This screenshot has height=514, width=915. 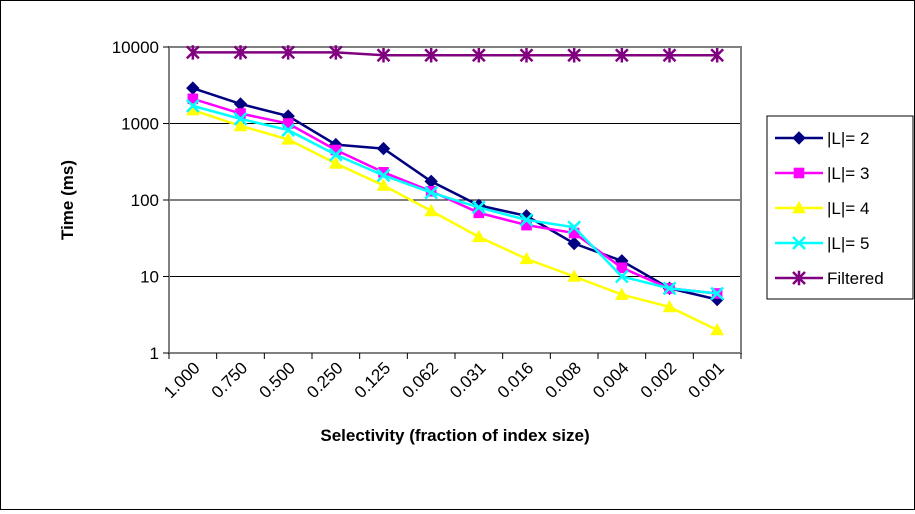 What do you see at coordinates (373, 380) in the screenshot?
I see `x-tick-label: 0.125` at bounding box center [373, 380].